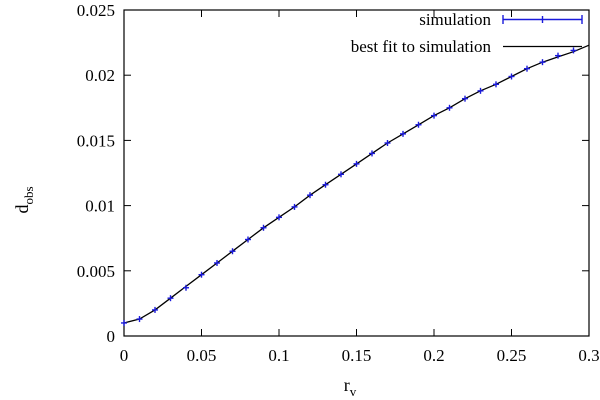 The image size is (600, 400). What do you see at coordinates (96, 140) in the screenshot?
I see `y-tick-label: 0.015` at bounding box center [96, 140].